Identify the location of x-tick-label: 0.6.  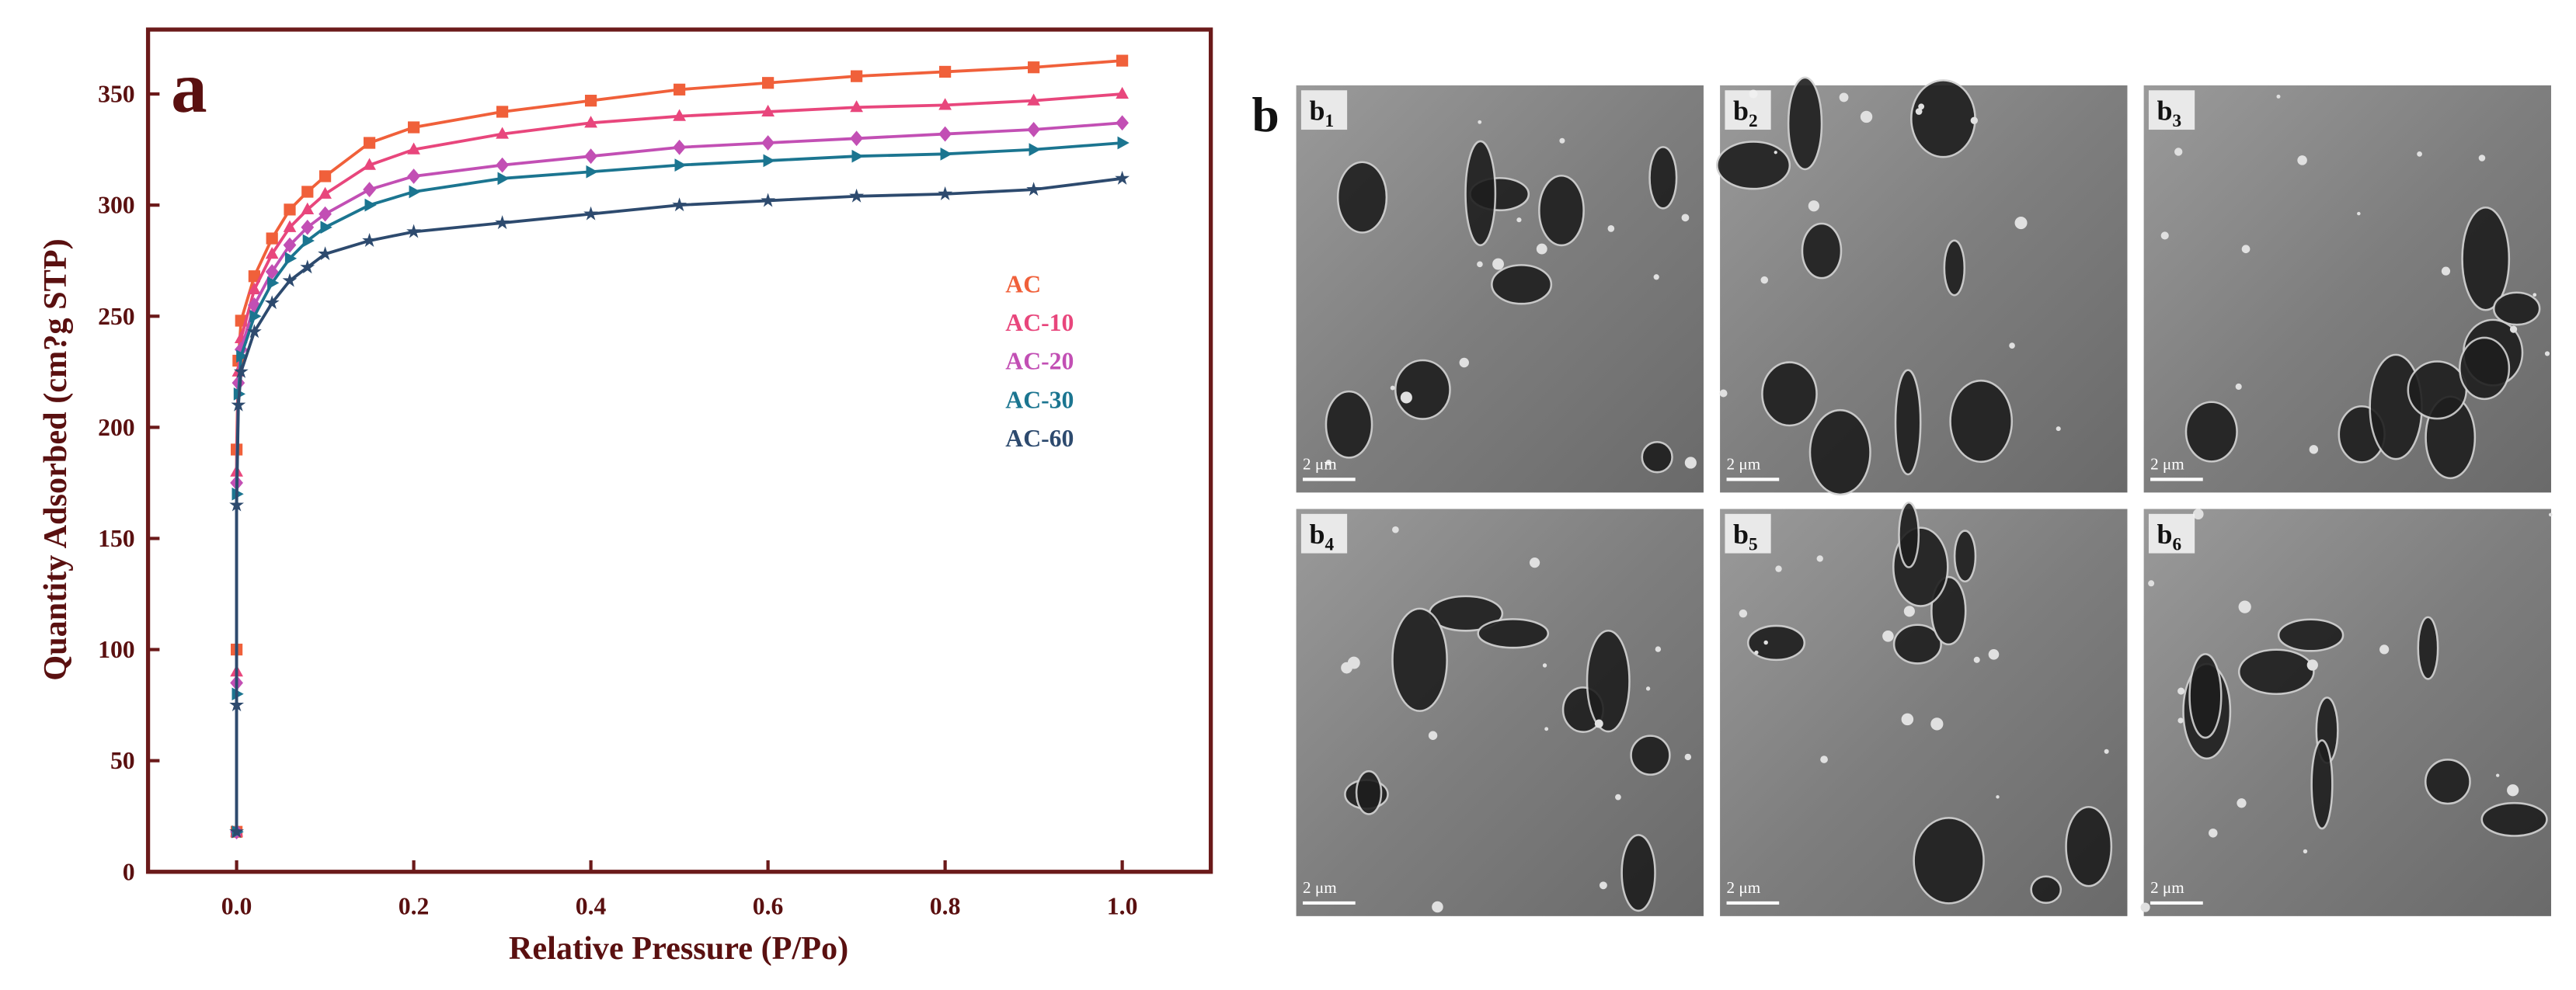
(769, 906).